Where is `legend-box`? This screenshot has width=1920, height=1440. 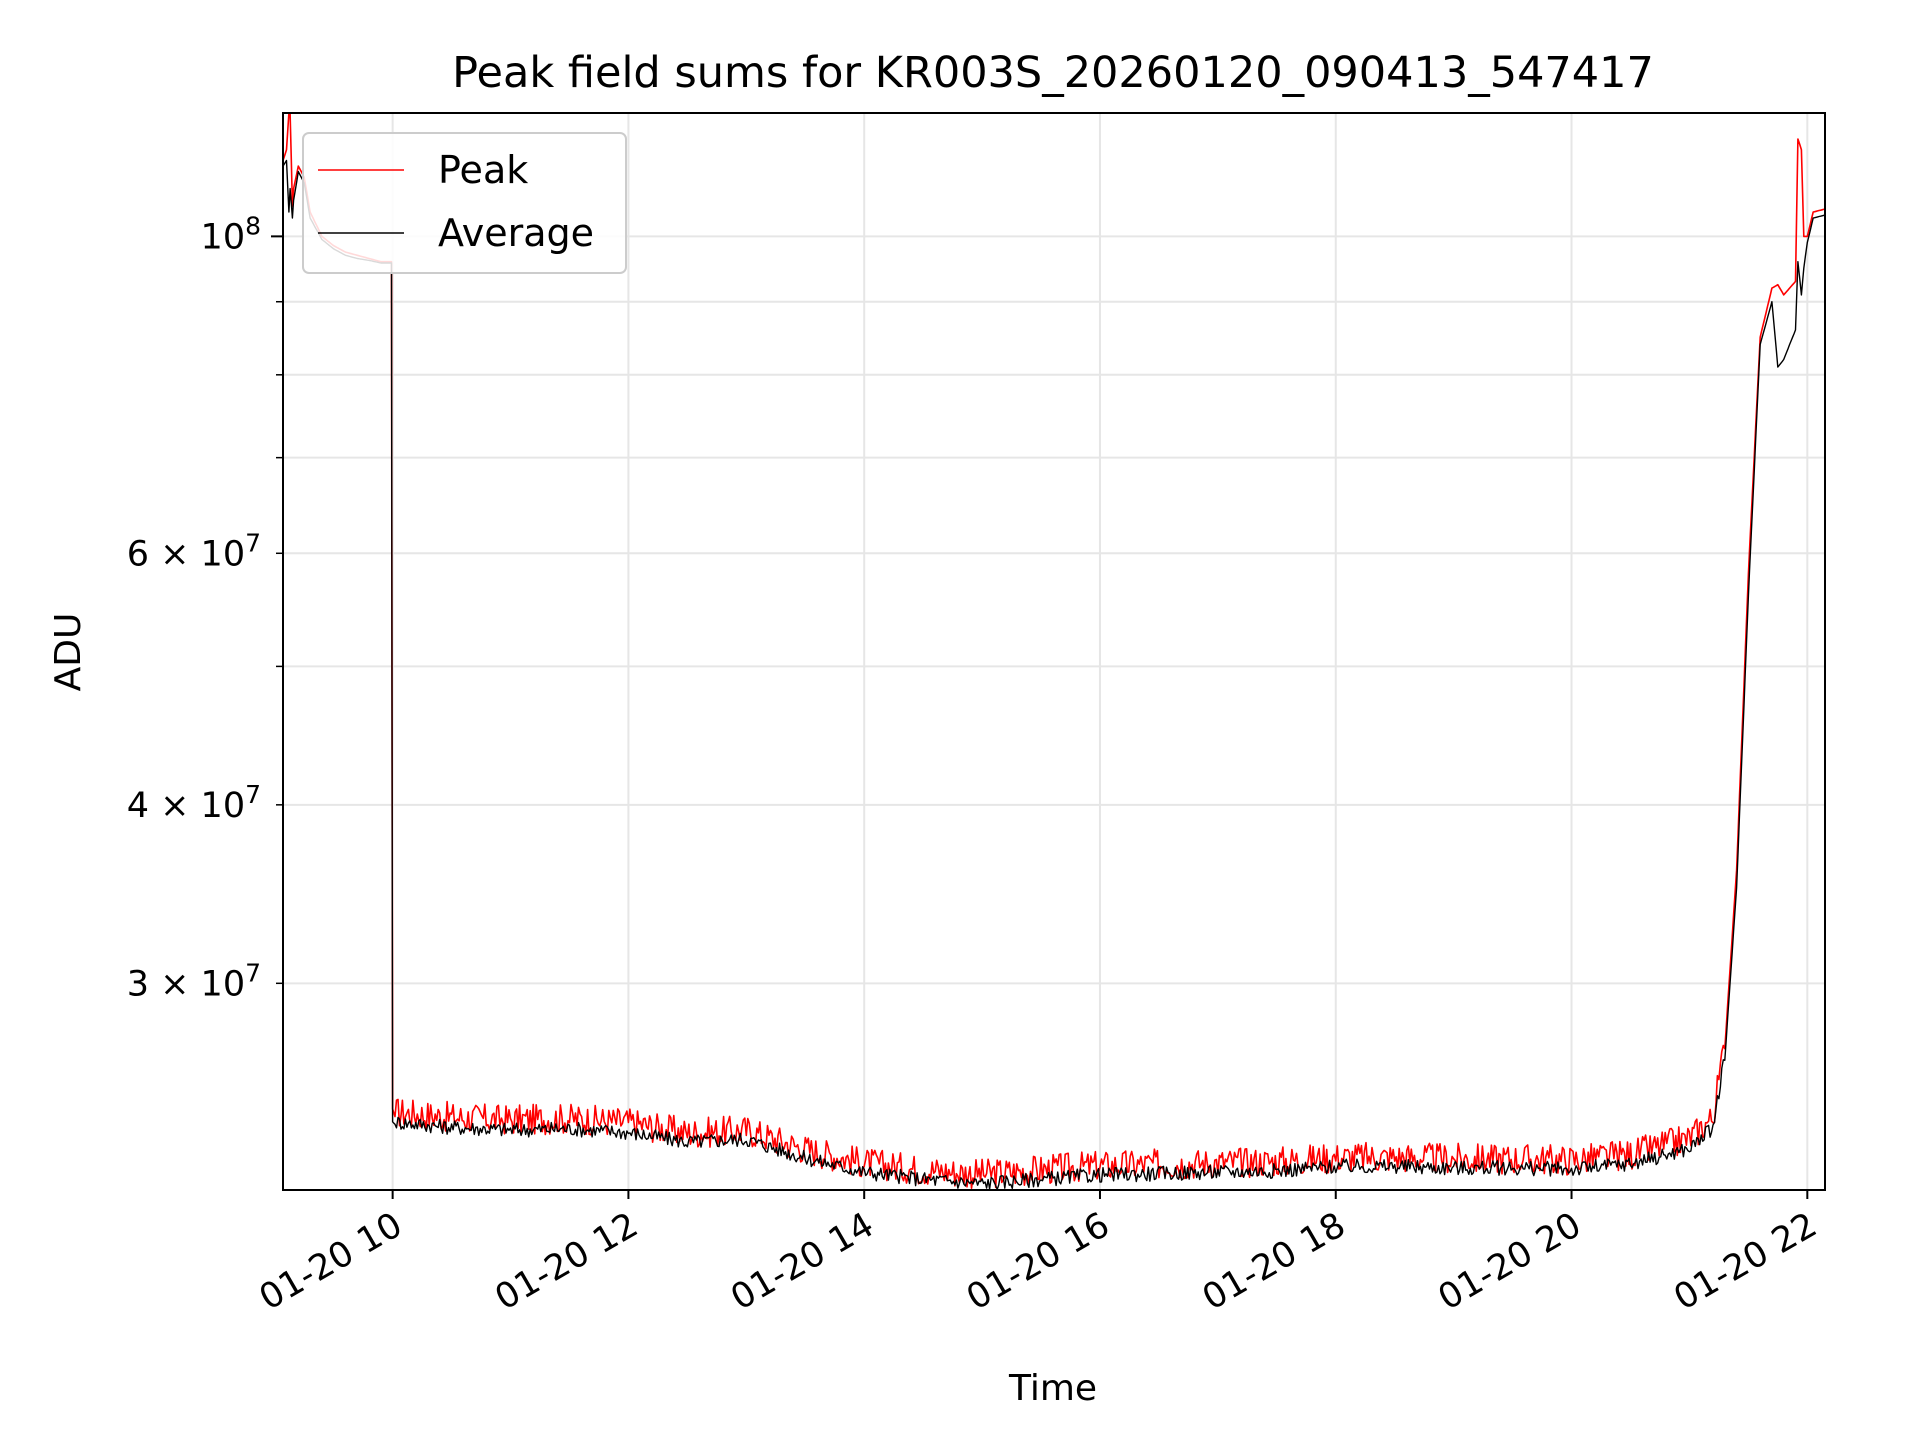
legend-box is located at coordinates (464, 203).